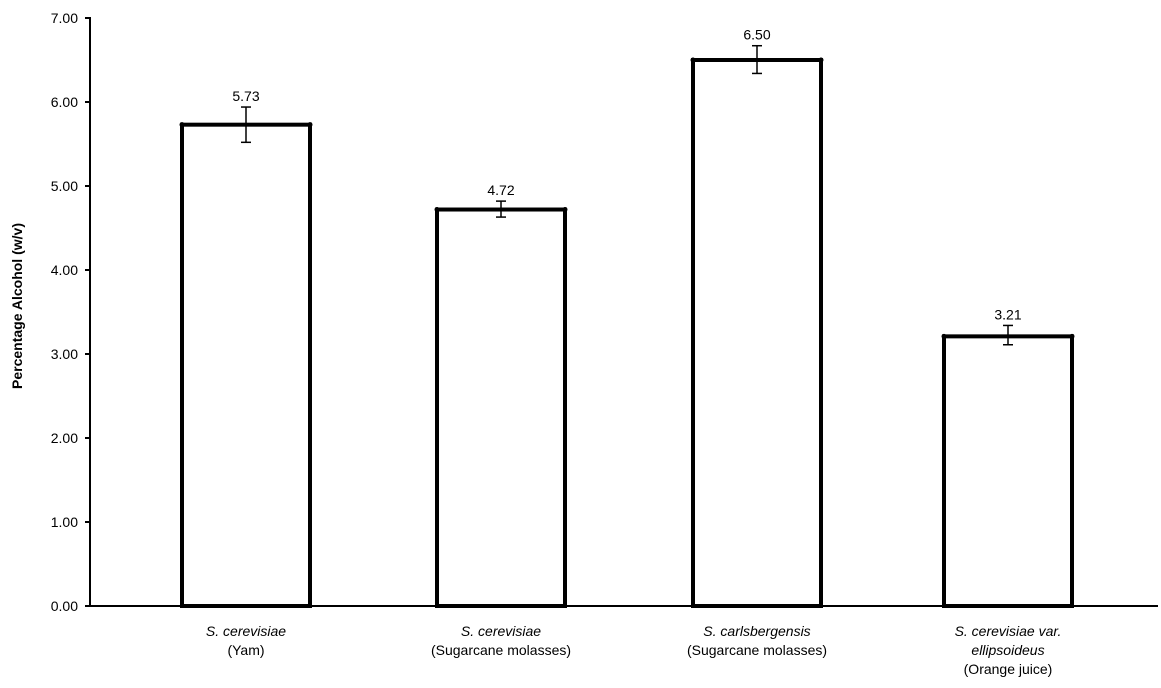 The width and height of the screenshot is (1161, 688). Describe the element at coordinates (64, 270) in the screenshot. I see `y-tick-label: 4.00` at that location.